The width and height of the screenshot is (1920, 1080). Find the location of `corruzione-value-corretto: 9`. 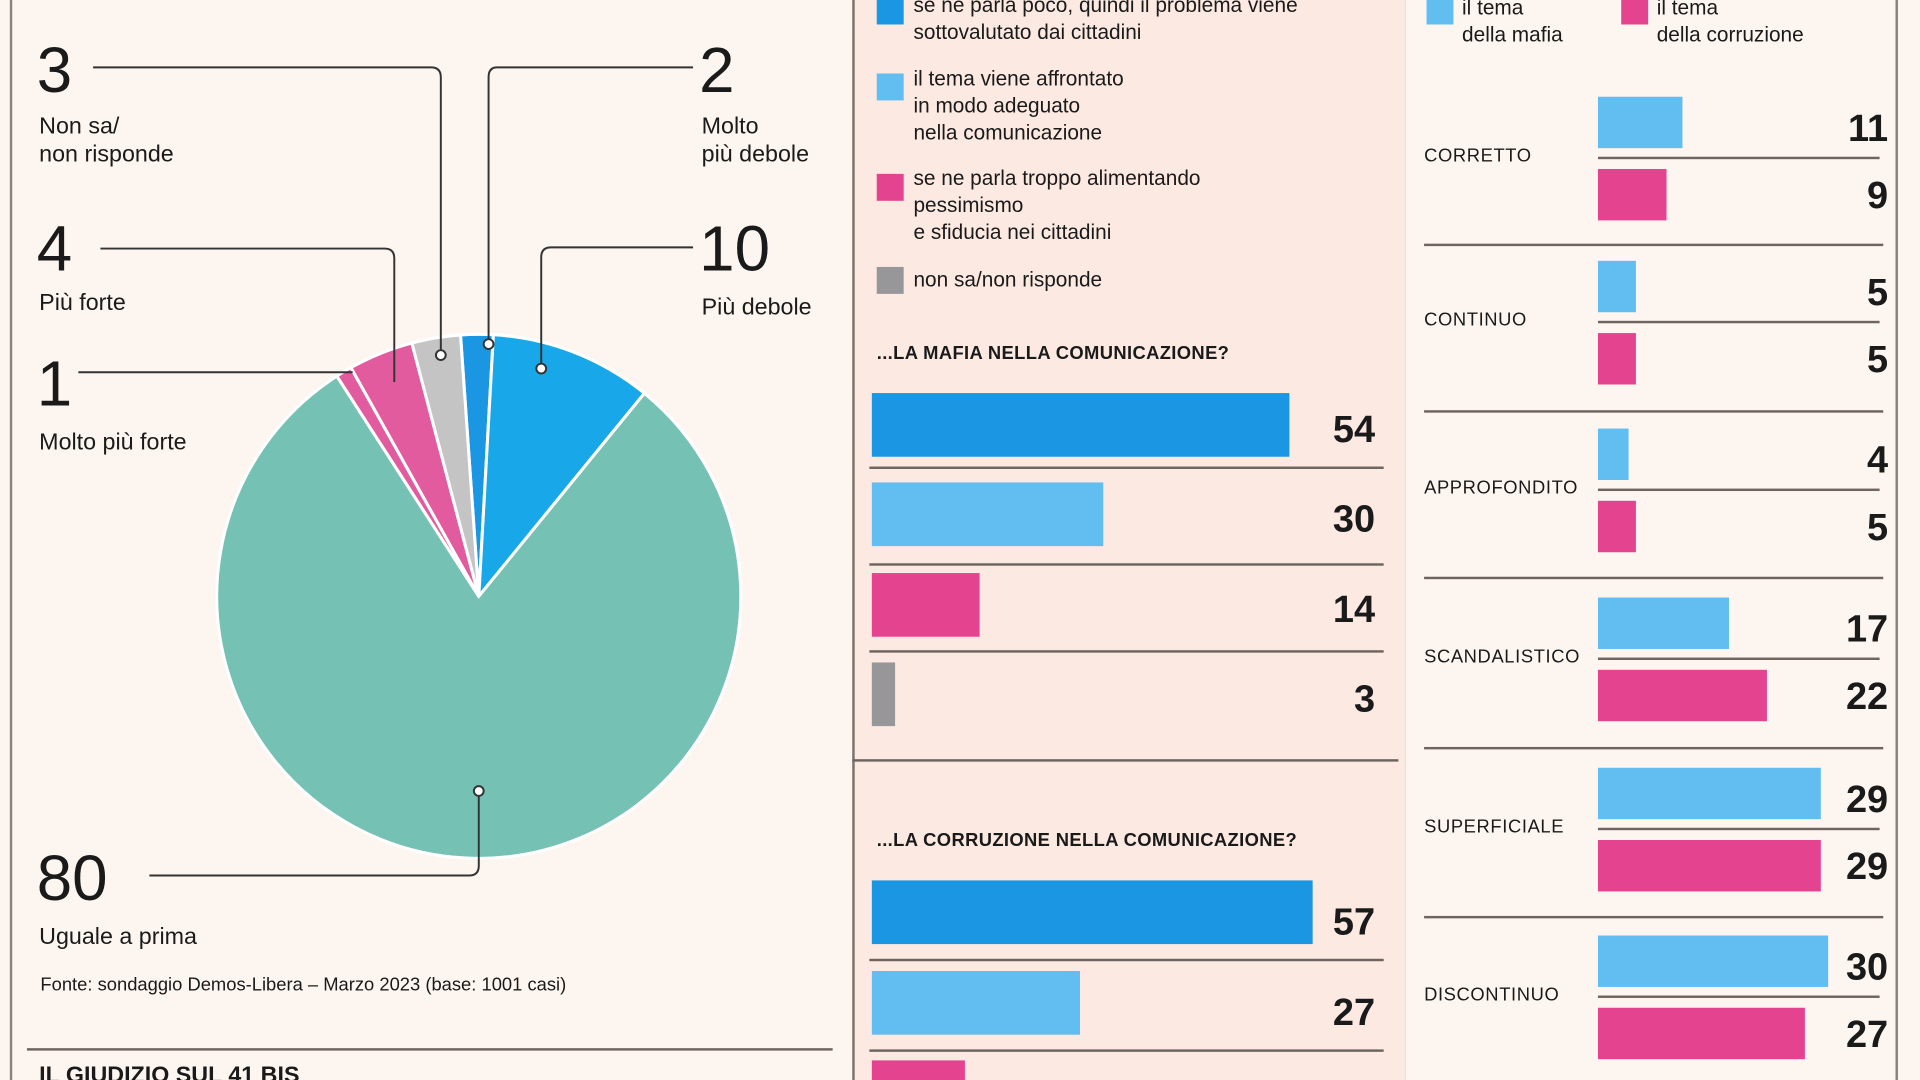

corruzione-value-corretto: 9 is located at coordinates (1878, 195).